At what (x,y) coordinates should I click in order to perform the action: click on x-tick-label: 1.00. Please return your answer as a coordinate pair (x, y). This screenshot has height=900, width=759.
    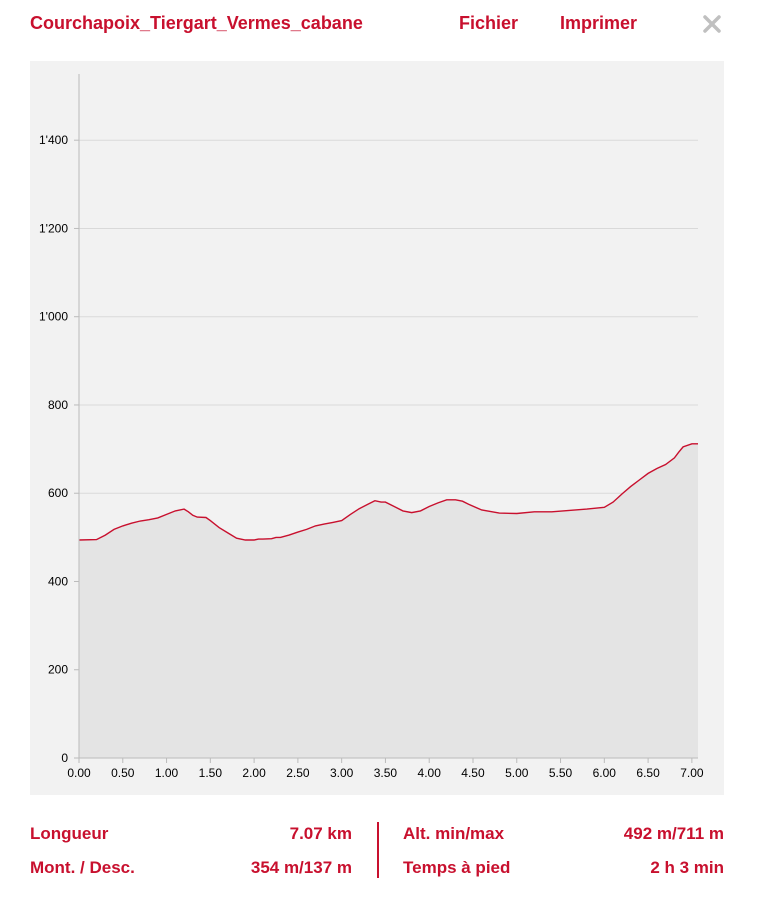
    Looking at the image, I should click on (167, 773).